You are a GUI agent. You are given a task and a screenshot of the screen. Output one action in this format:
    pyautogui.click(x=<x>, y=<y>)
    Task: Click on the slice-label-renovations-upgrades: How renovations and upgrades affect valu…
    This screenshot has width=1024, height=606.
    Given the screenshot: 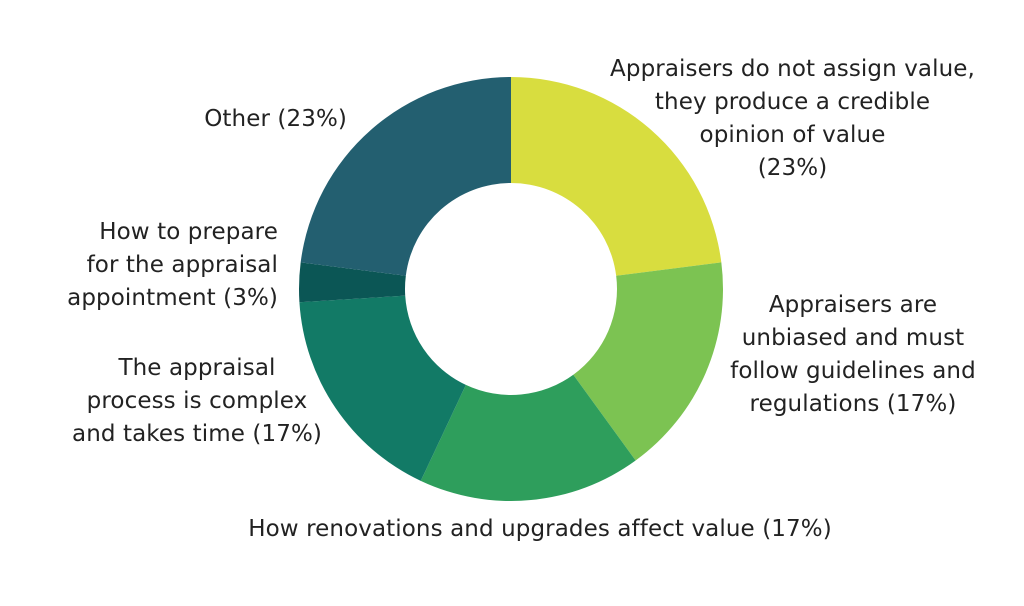 What is the action you would take?
    pyautogui.click(x=540, y=529)
    